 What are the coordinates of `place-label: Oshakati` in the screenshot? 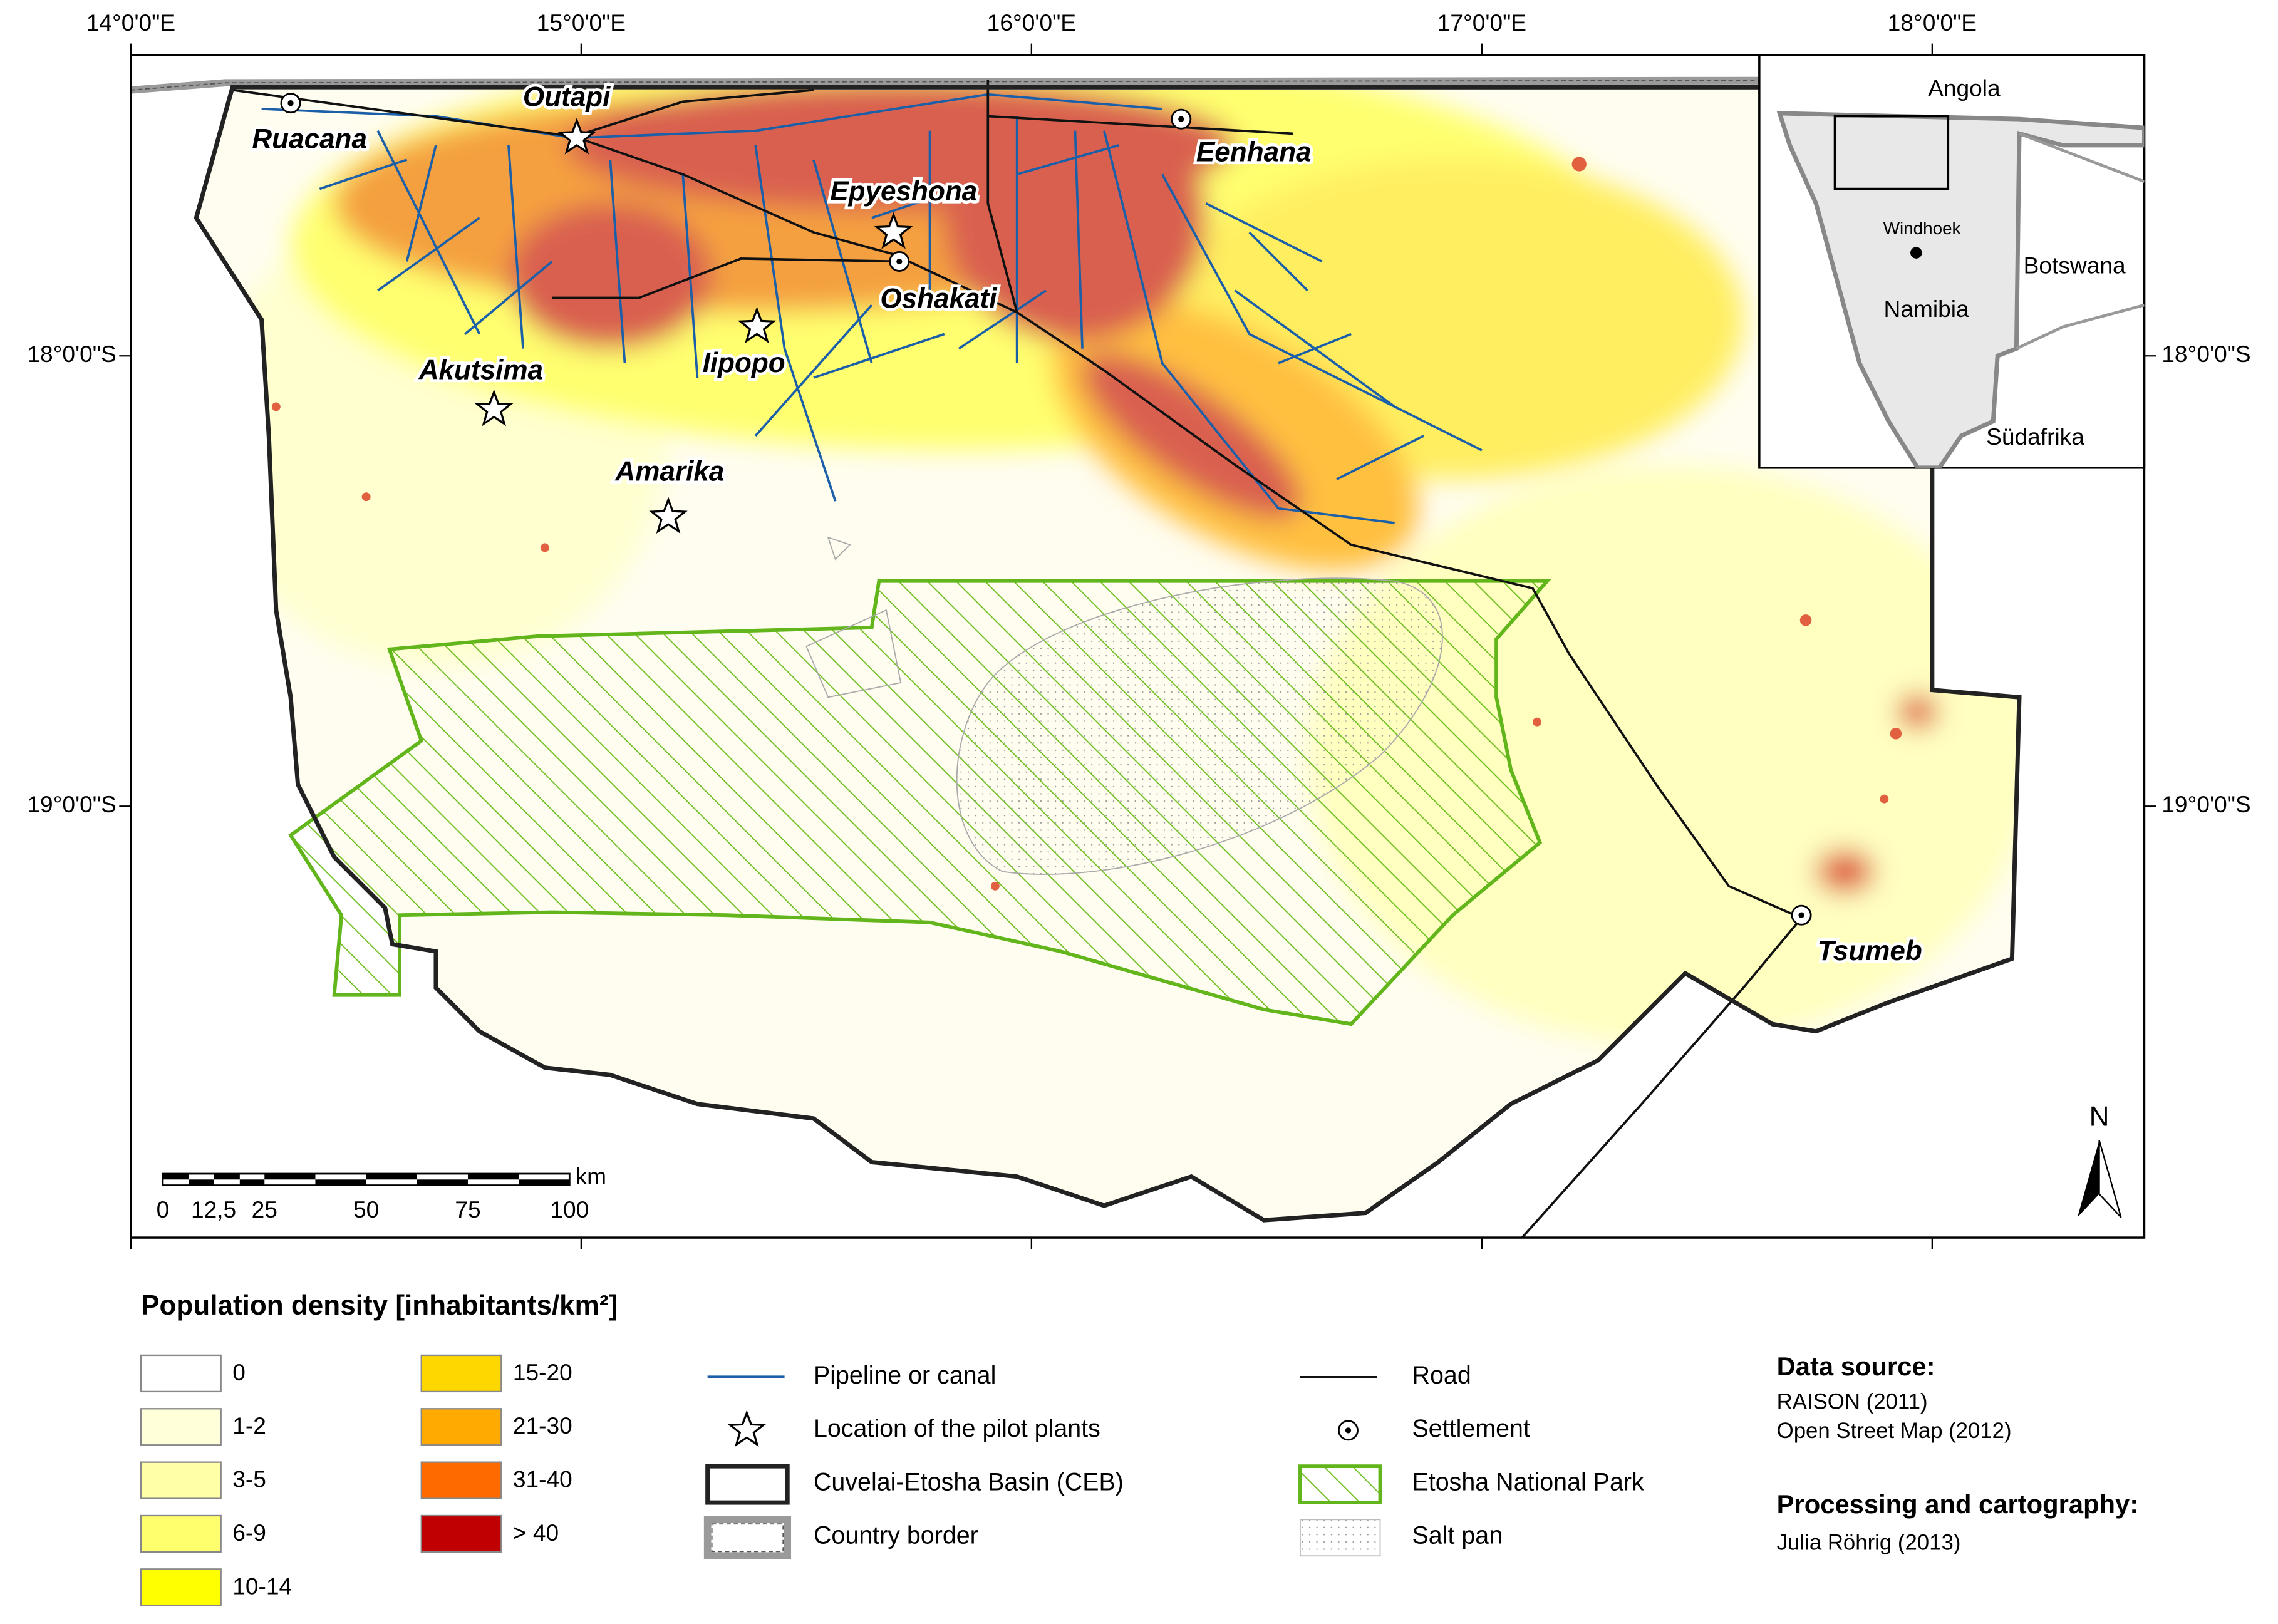 It's located at (938, 299).